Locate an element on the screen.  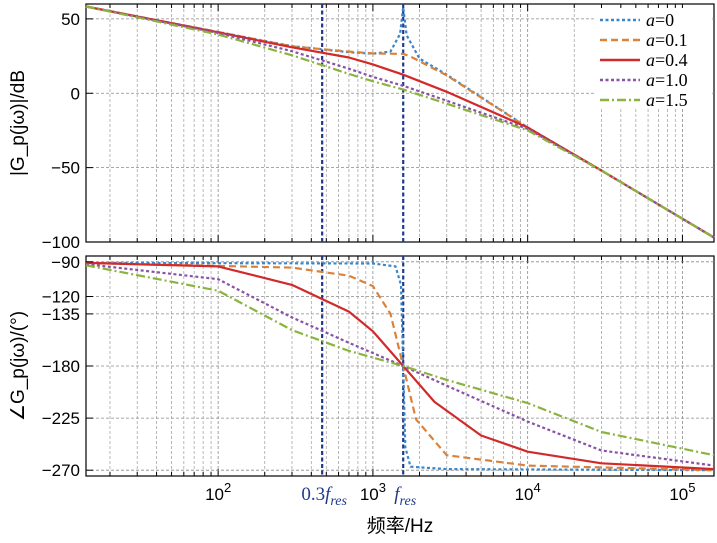
x-axis-title: 频率/Hz is located at coordinates (400, 526).